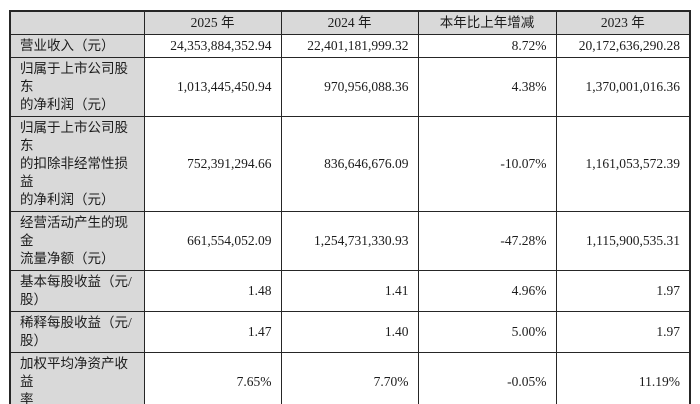 This screenshot has height=404, width=700. I want to click on cell-value: 24,353,884,352.94, so click(212, 46).